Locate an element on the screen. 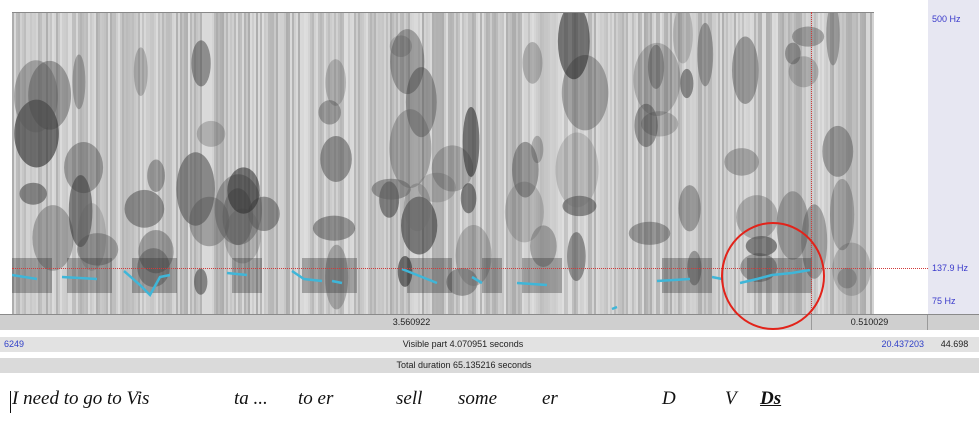 The height and width of the screenshot is (422, 979). transcript-word: V is located at coordinates (731, 398).